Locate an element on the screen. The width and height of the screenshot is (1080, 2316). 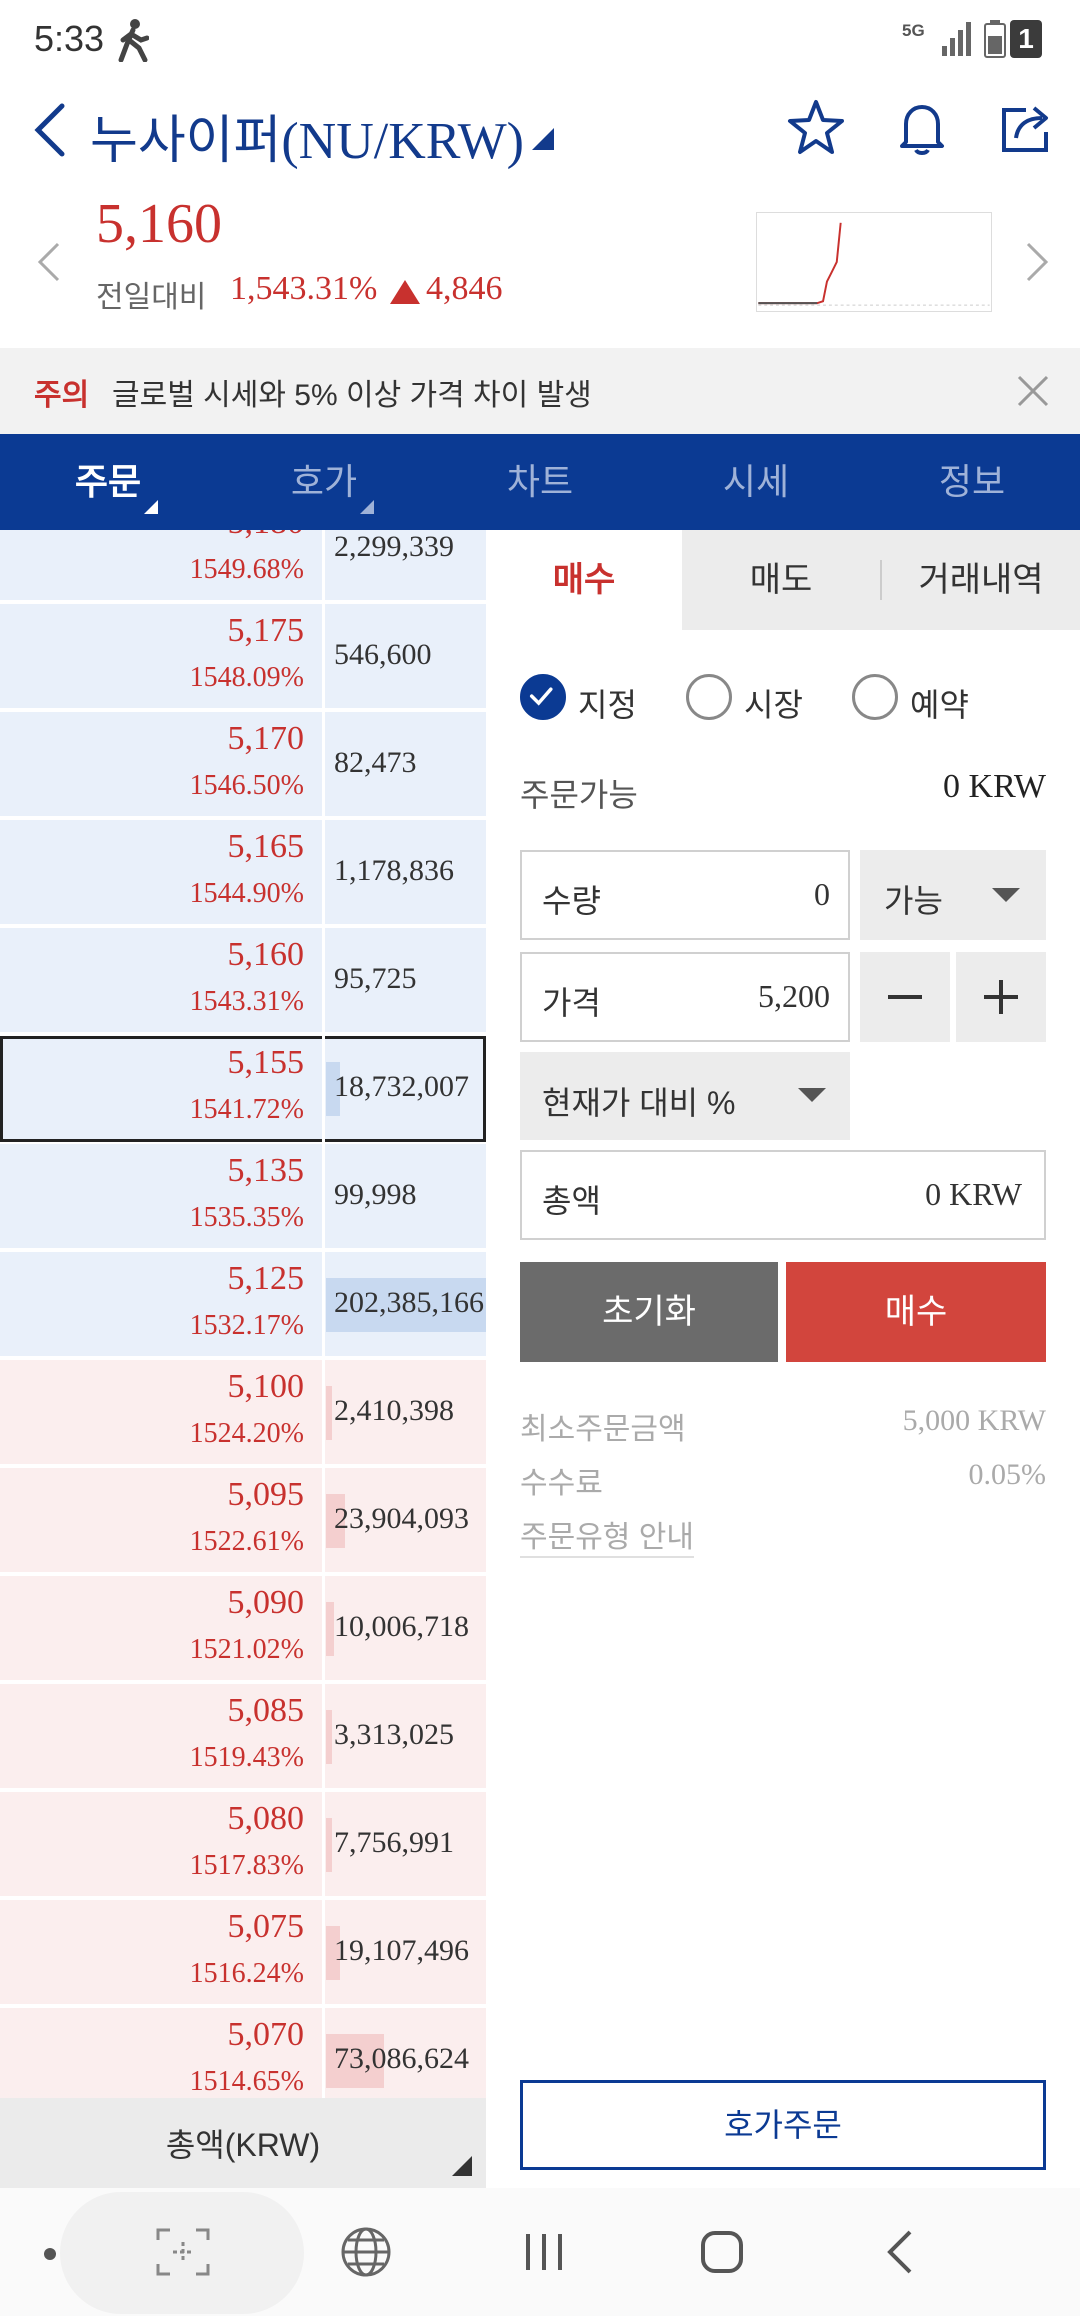
orderbook-quantity: 19,107,496 is located at coordinates (401, 1950).